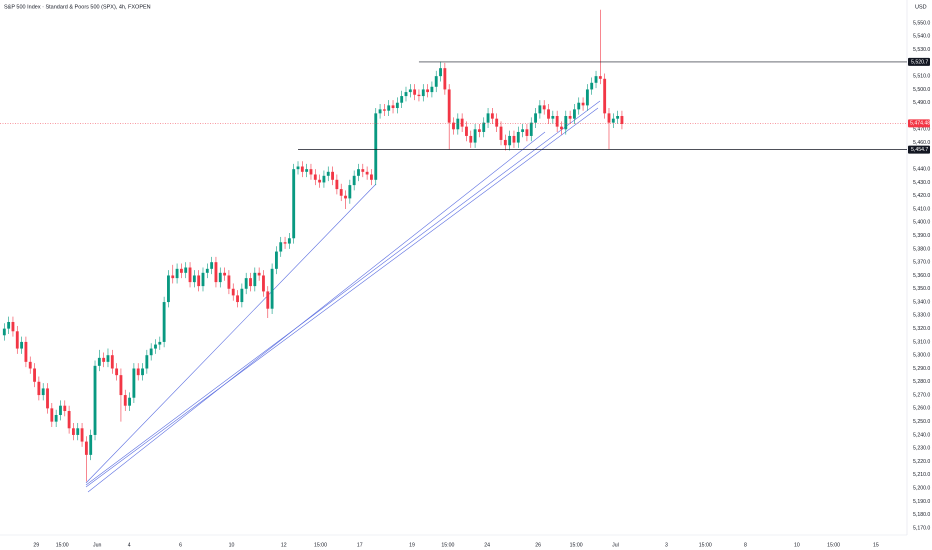 Image resolution: width=932 pixels, height=550 pixels. What do you see at coordinates (921, 289) in the screenshot?
I see `y-tick-label: 5,350.0` at bounding box center [921, 289].